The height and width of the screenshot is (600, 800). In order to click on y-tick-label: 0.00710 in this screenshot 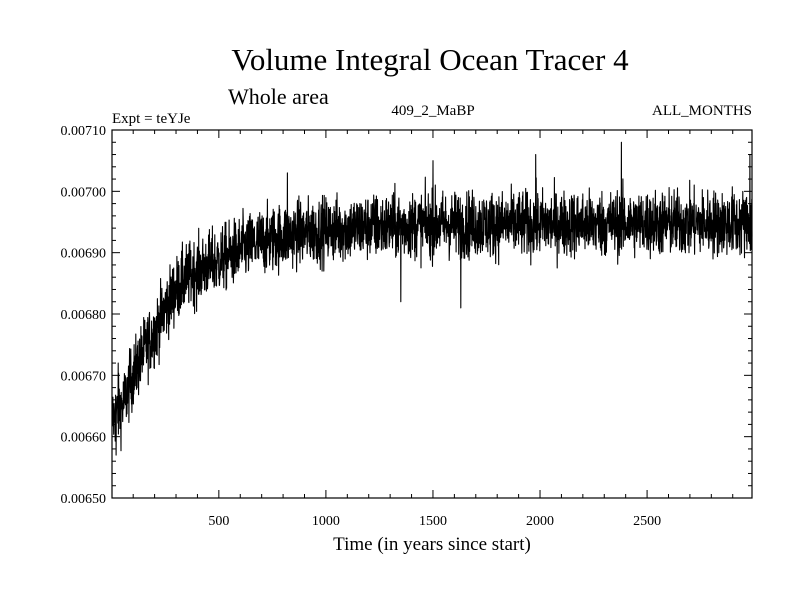, I will do `click(84, 131)`.